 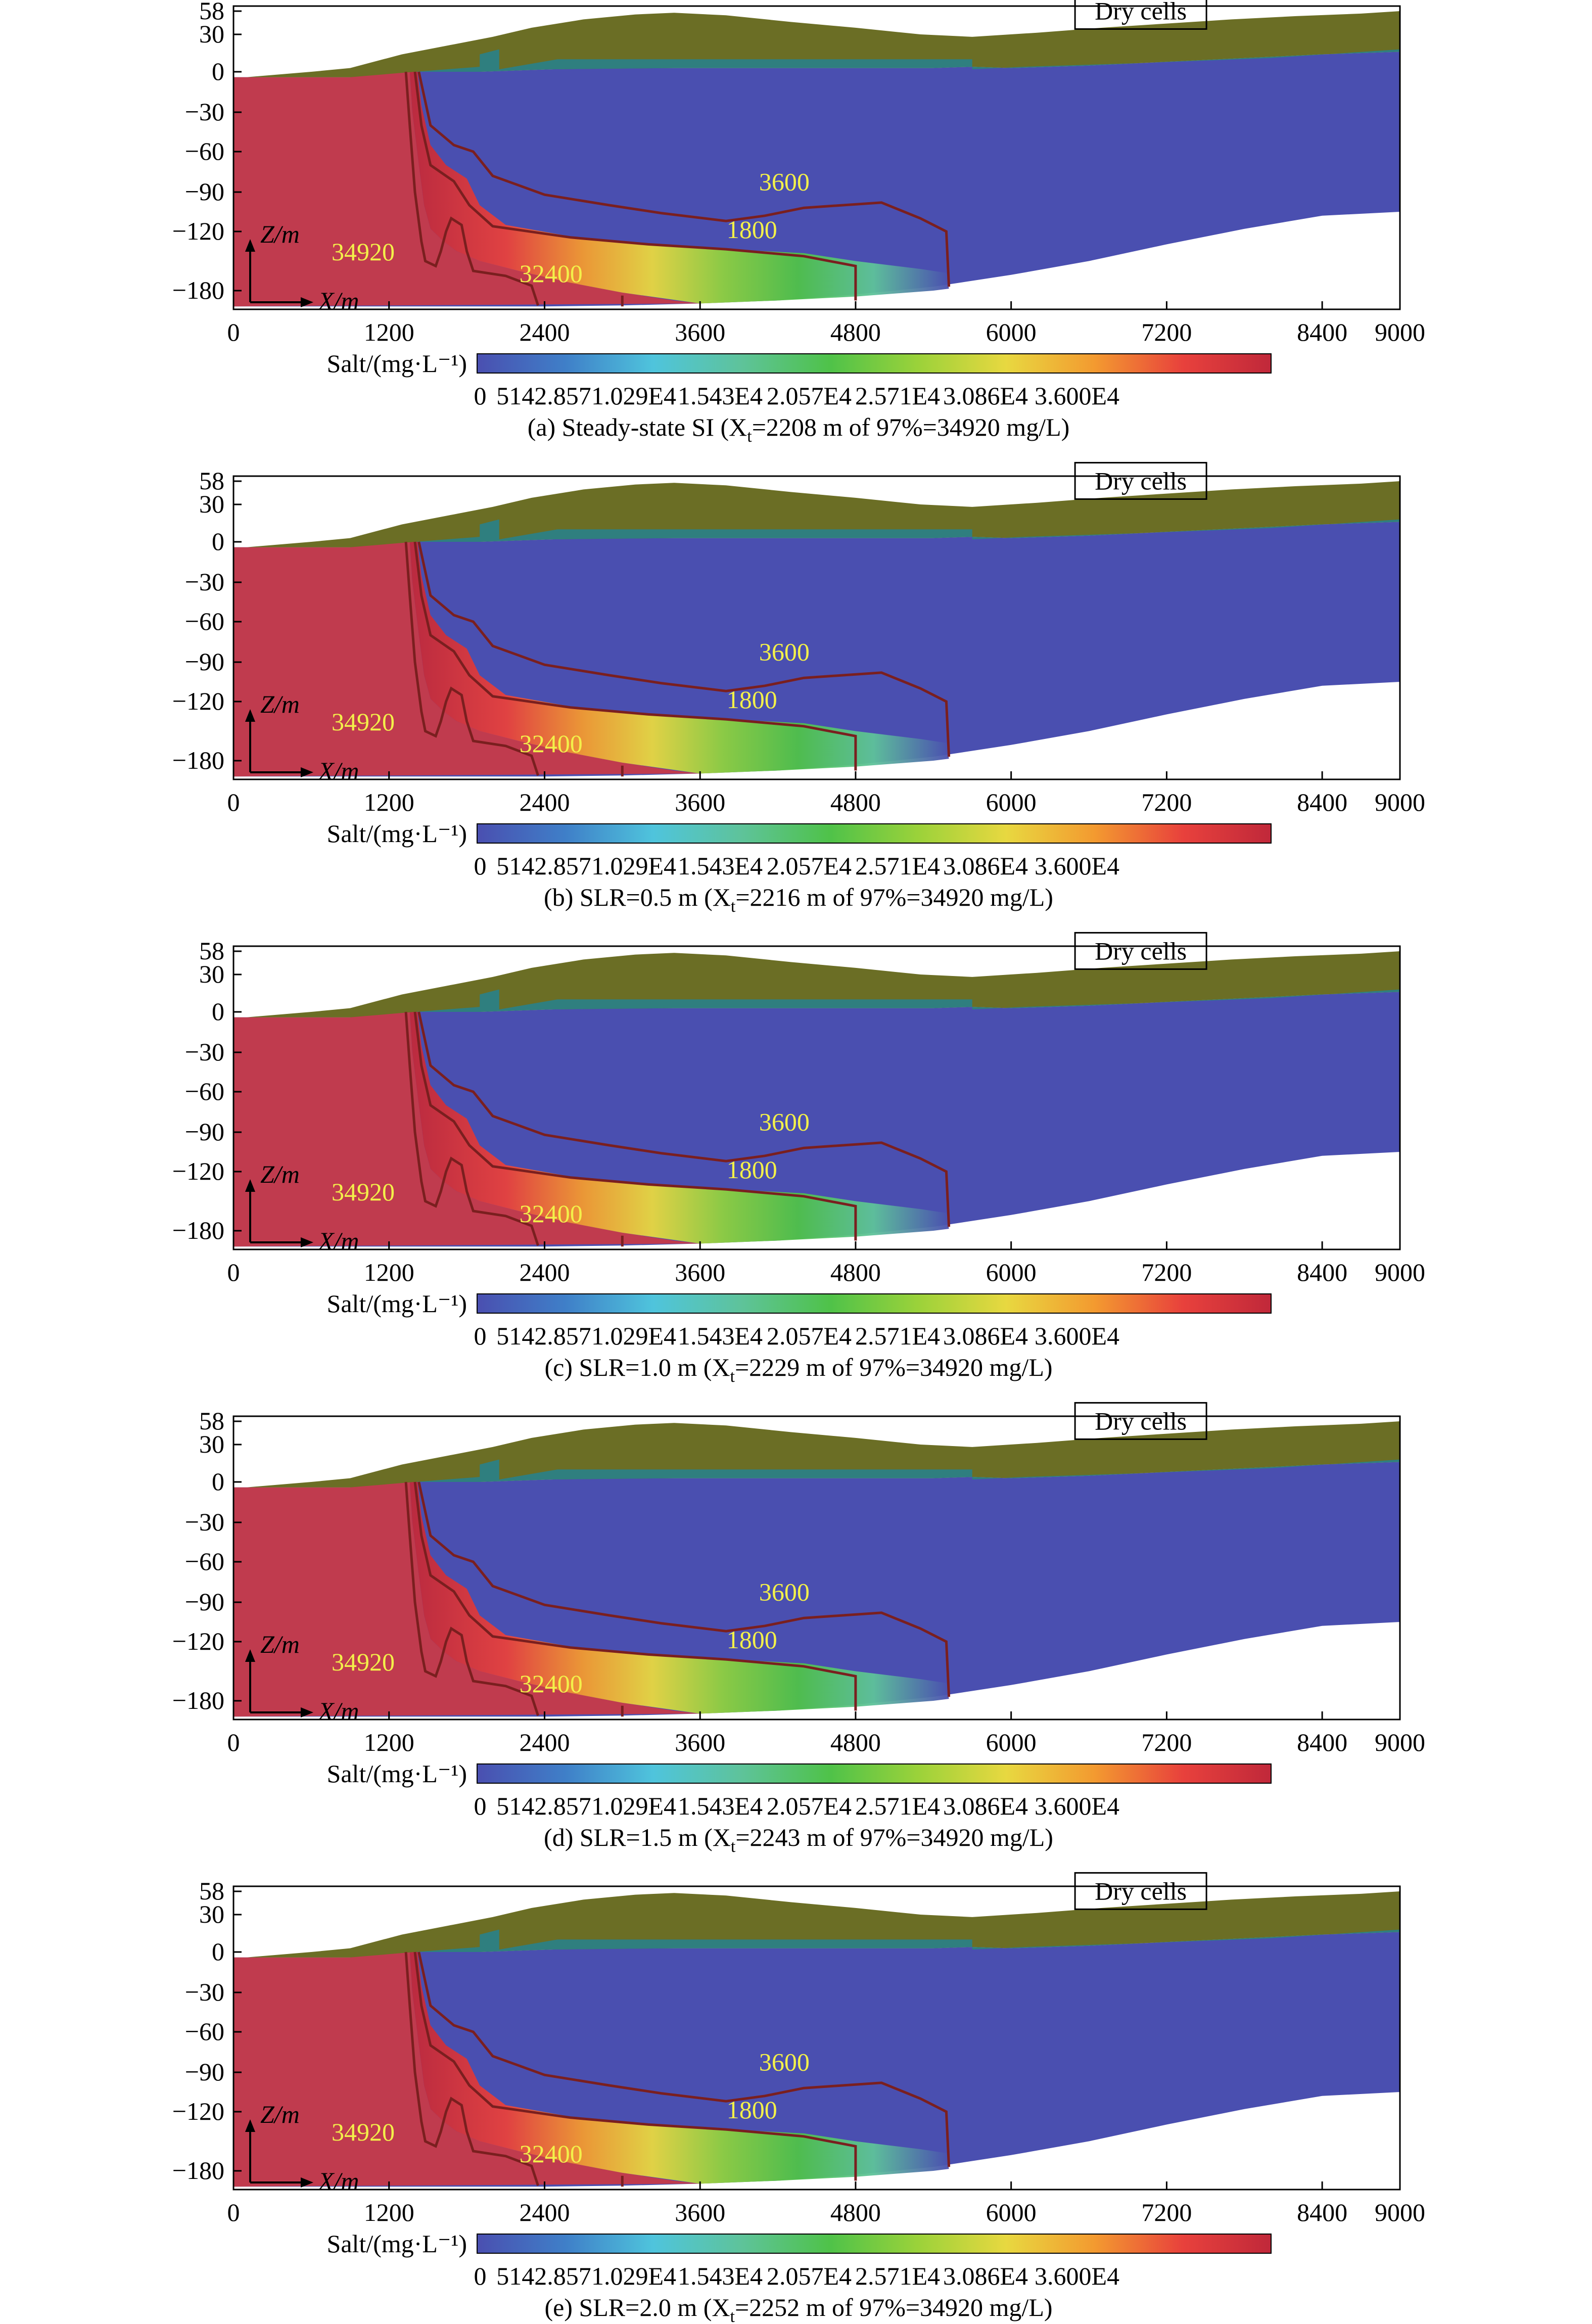 I want to click on x-tick-label: 2400, so click(x=544, y=332).